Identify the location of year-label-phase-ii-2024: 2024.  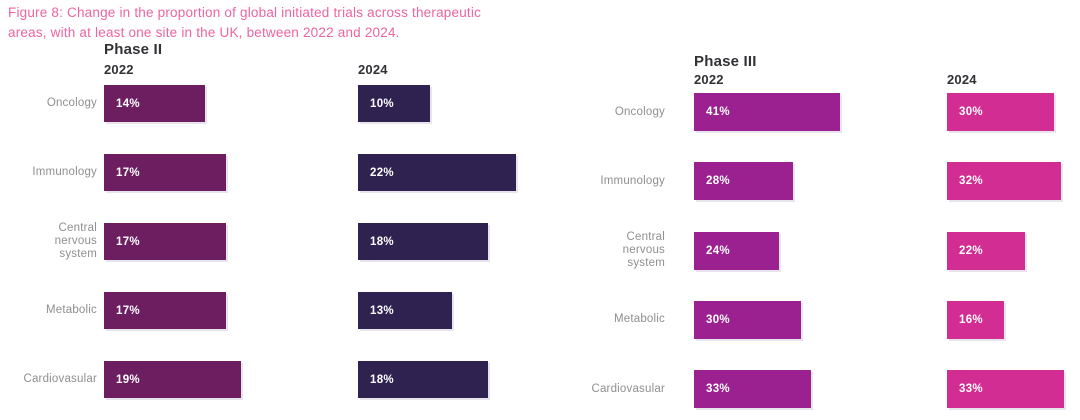
(373, 69).